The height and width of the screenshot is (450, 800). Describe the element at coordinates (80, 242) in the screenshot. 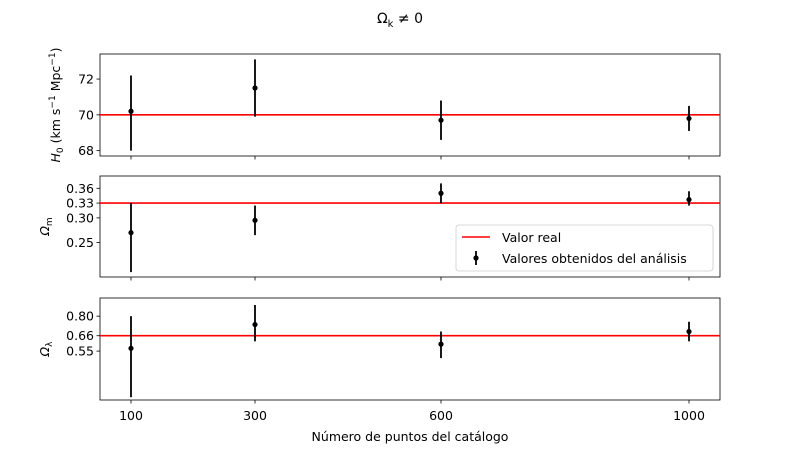

I see `y-tick-label: 0.25` at that location.